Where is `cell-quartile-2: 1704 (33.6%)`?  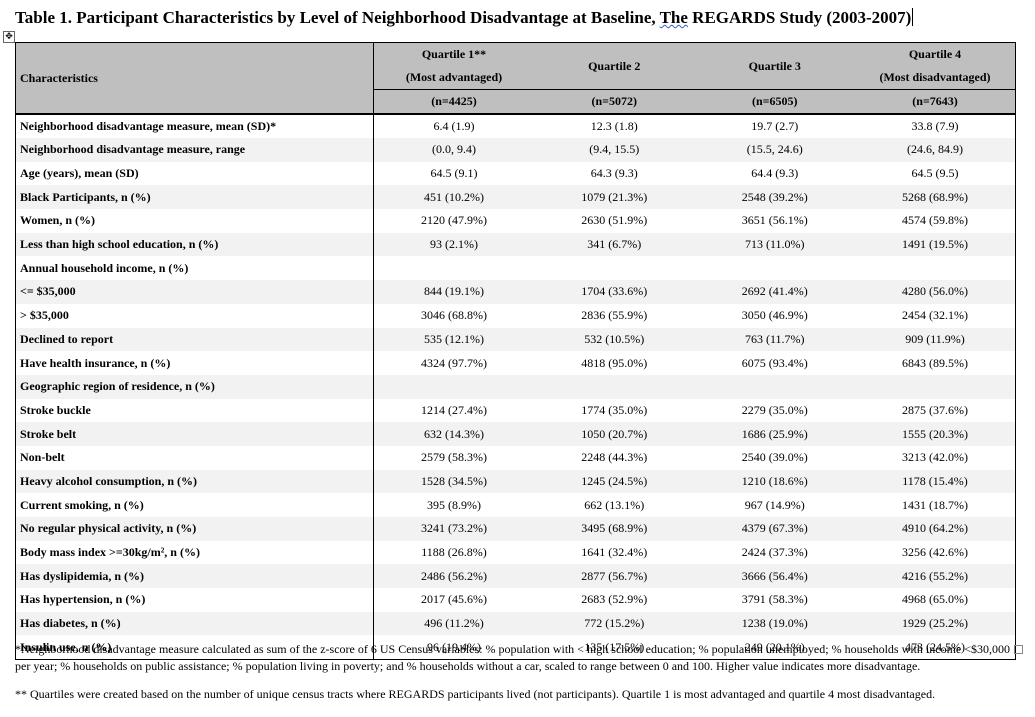 cell-quartile-2: 1704 (33.6%) is located at coordinates (614, 292).